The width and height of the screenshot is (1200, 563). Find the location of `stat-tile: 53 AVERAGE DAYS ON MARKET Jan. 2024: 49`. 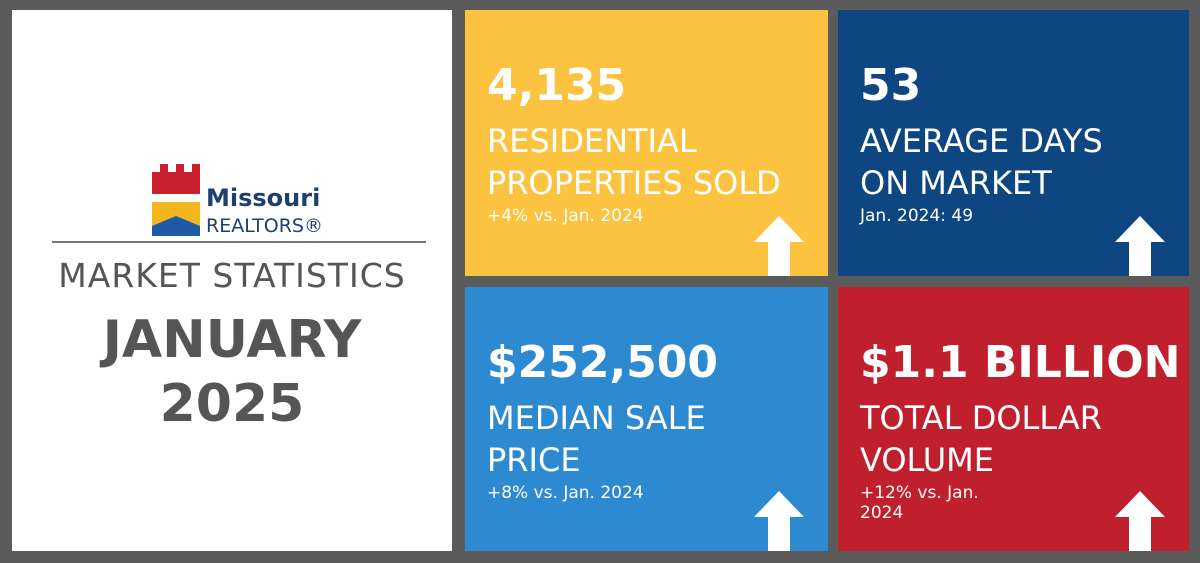

stat-tile: 53 AVERAGE DAYS ON MARKET Jan. 2024: 49 is located at coordinates (1013, 143).